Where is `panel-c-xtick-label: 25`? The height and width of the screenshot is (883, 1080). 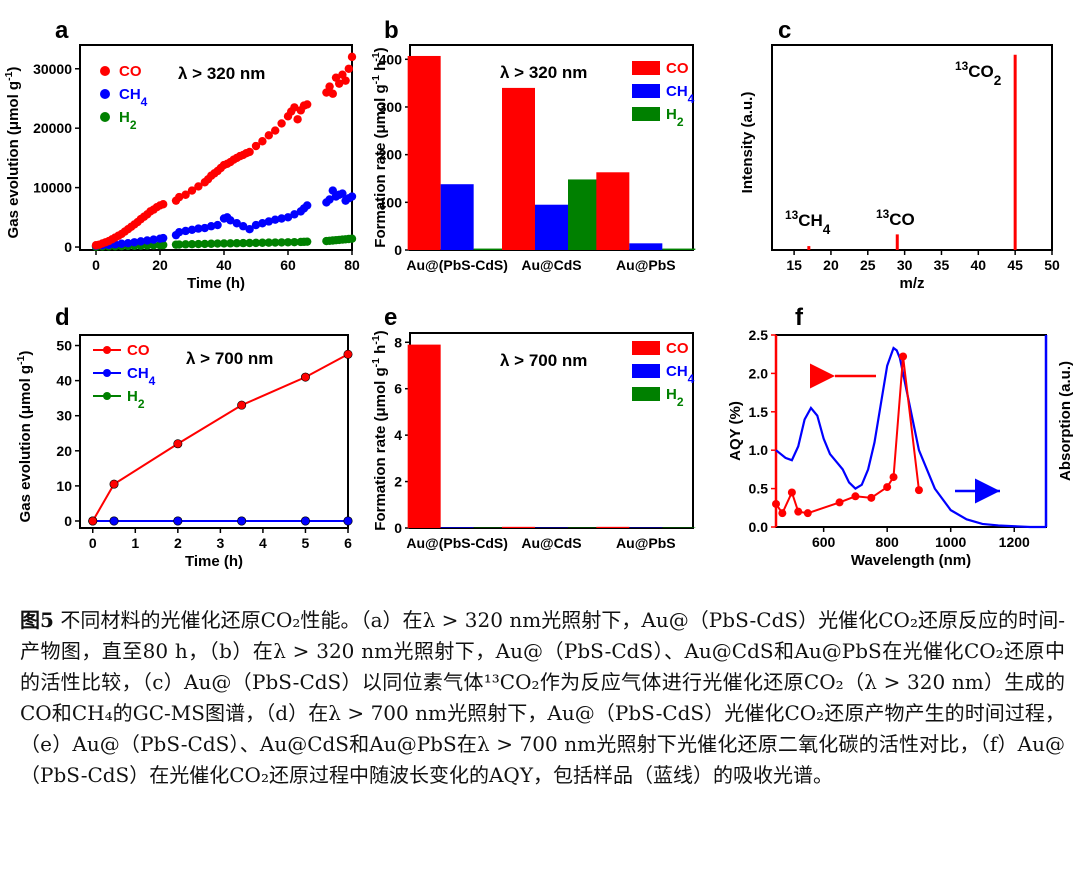
panel-c-xtick-label: 25 is located at coordinates (868, 265).